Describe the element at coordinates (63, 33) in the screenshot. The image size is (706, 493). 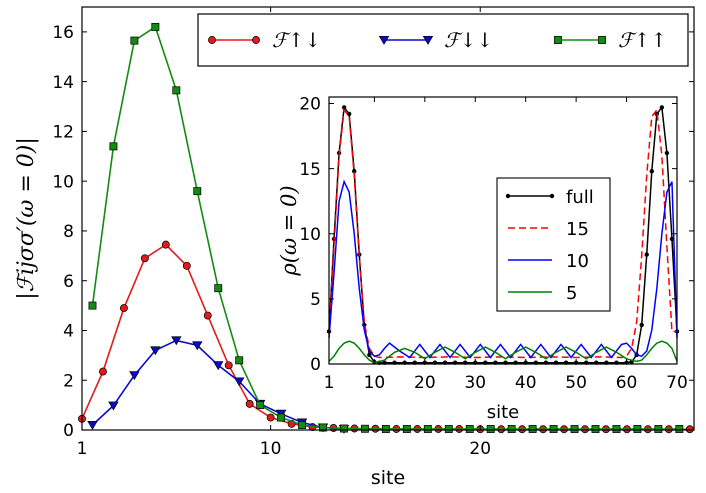
I see `y-tick-label: 16` at that location.